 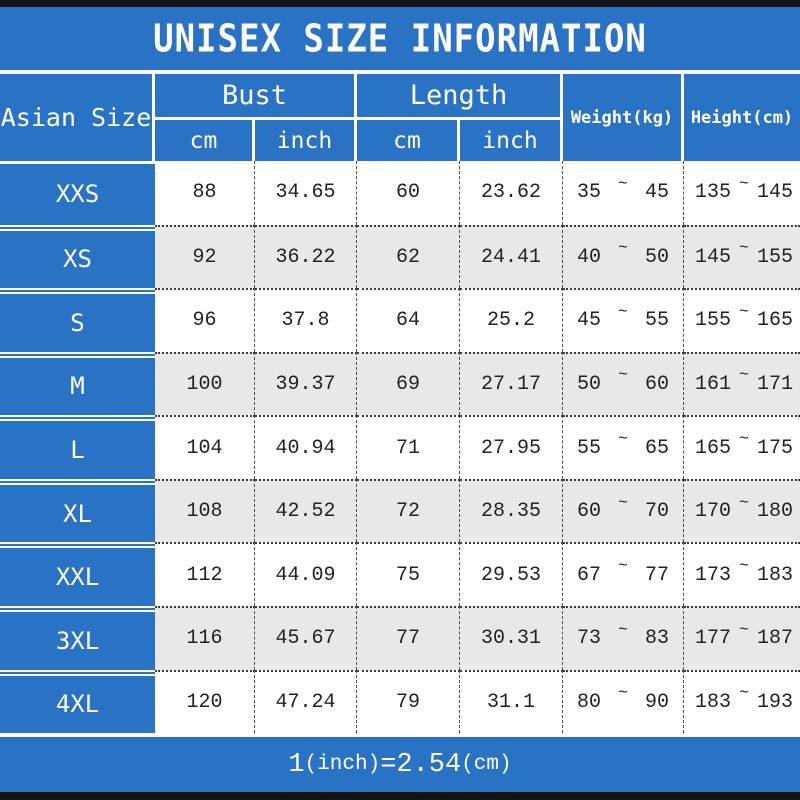 What do you see at coordinates (400, 40) in the screenshot?
I see `title-banner: UNISEX SIZE INFORMATION` at bounding box center [400, 40].